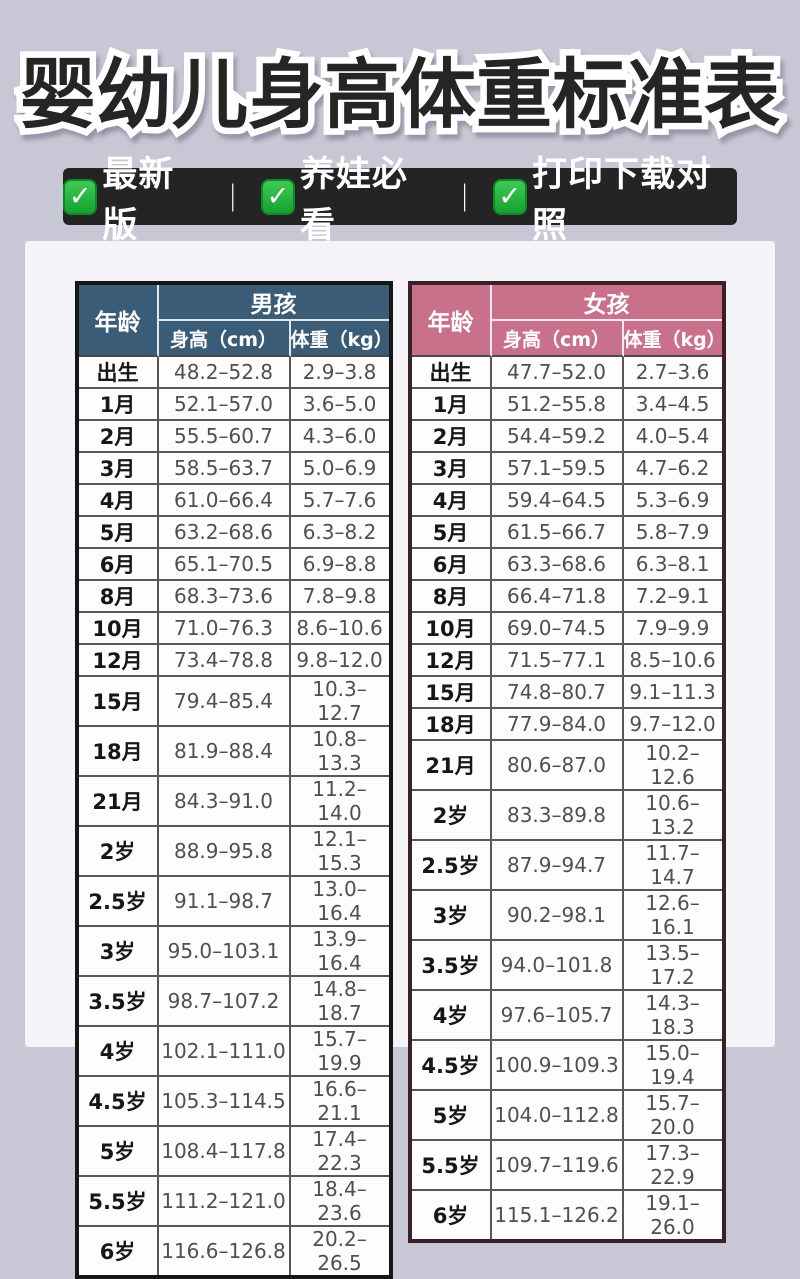  Describe the element at coordinates (224, 1102) in the screenshot. I see `height-cell: 105.3–114.5` at that location.